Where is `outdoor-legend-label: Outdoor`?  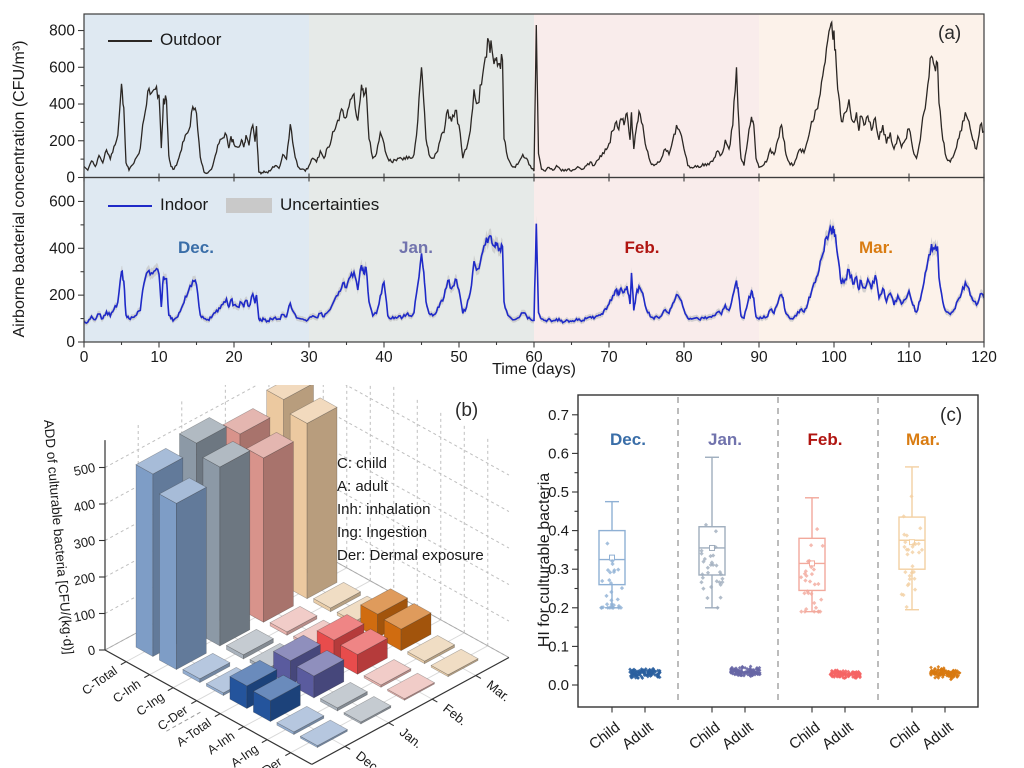
outdoor-legend-label: Outdoor is located at coordinates (191, 39).